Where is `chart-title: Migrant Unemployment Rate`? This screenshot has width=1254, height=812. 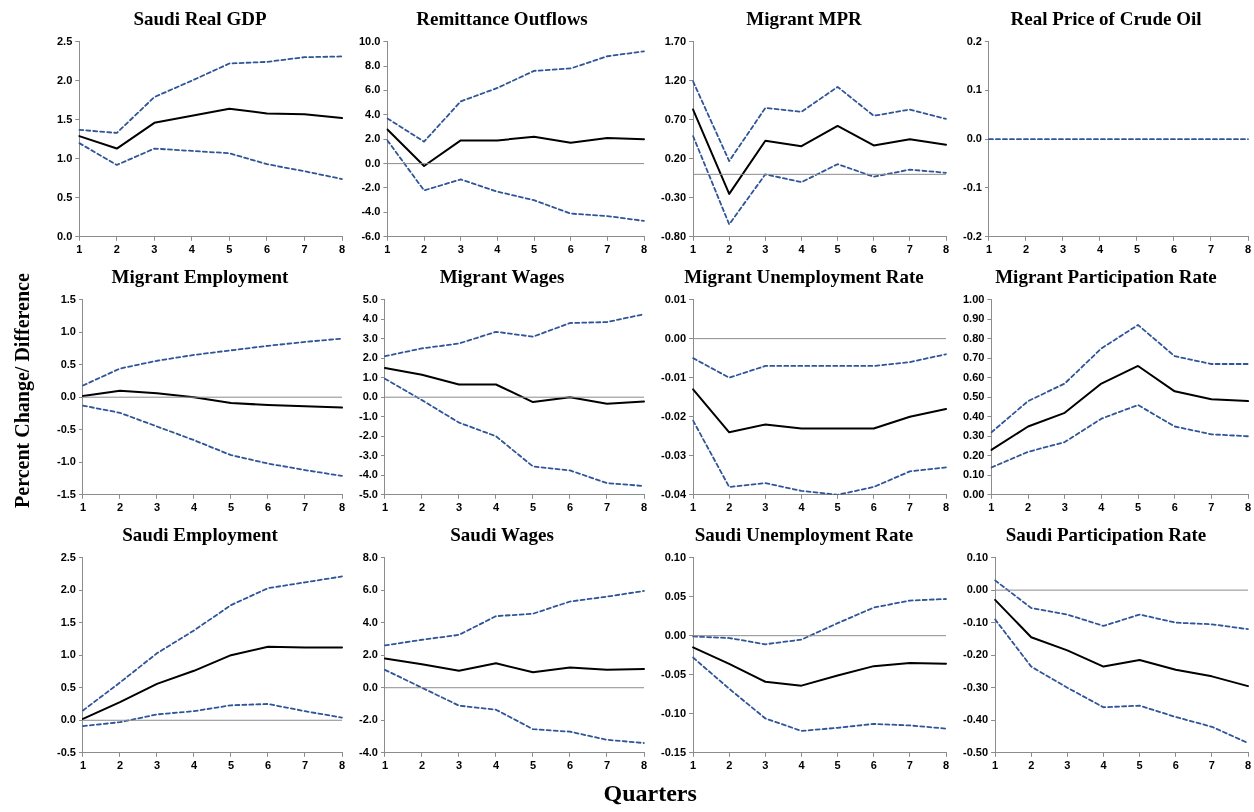 chart-title: Migrant Unemployment Rate is located at coordinates (804, 277).